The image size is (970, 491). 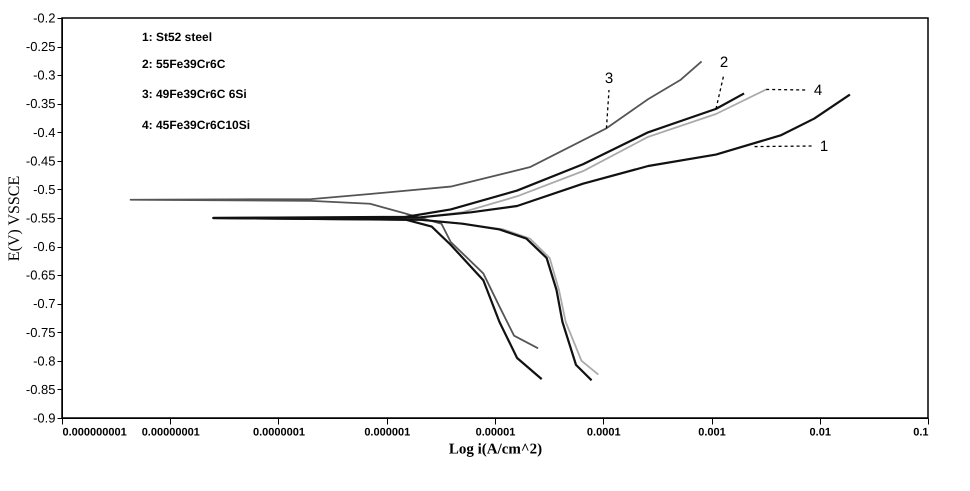 I want to click on y-axis-title: E(V) VSSCE, so click(x=14, y=219).